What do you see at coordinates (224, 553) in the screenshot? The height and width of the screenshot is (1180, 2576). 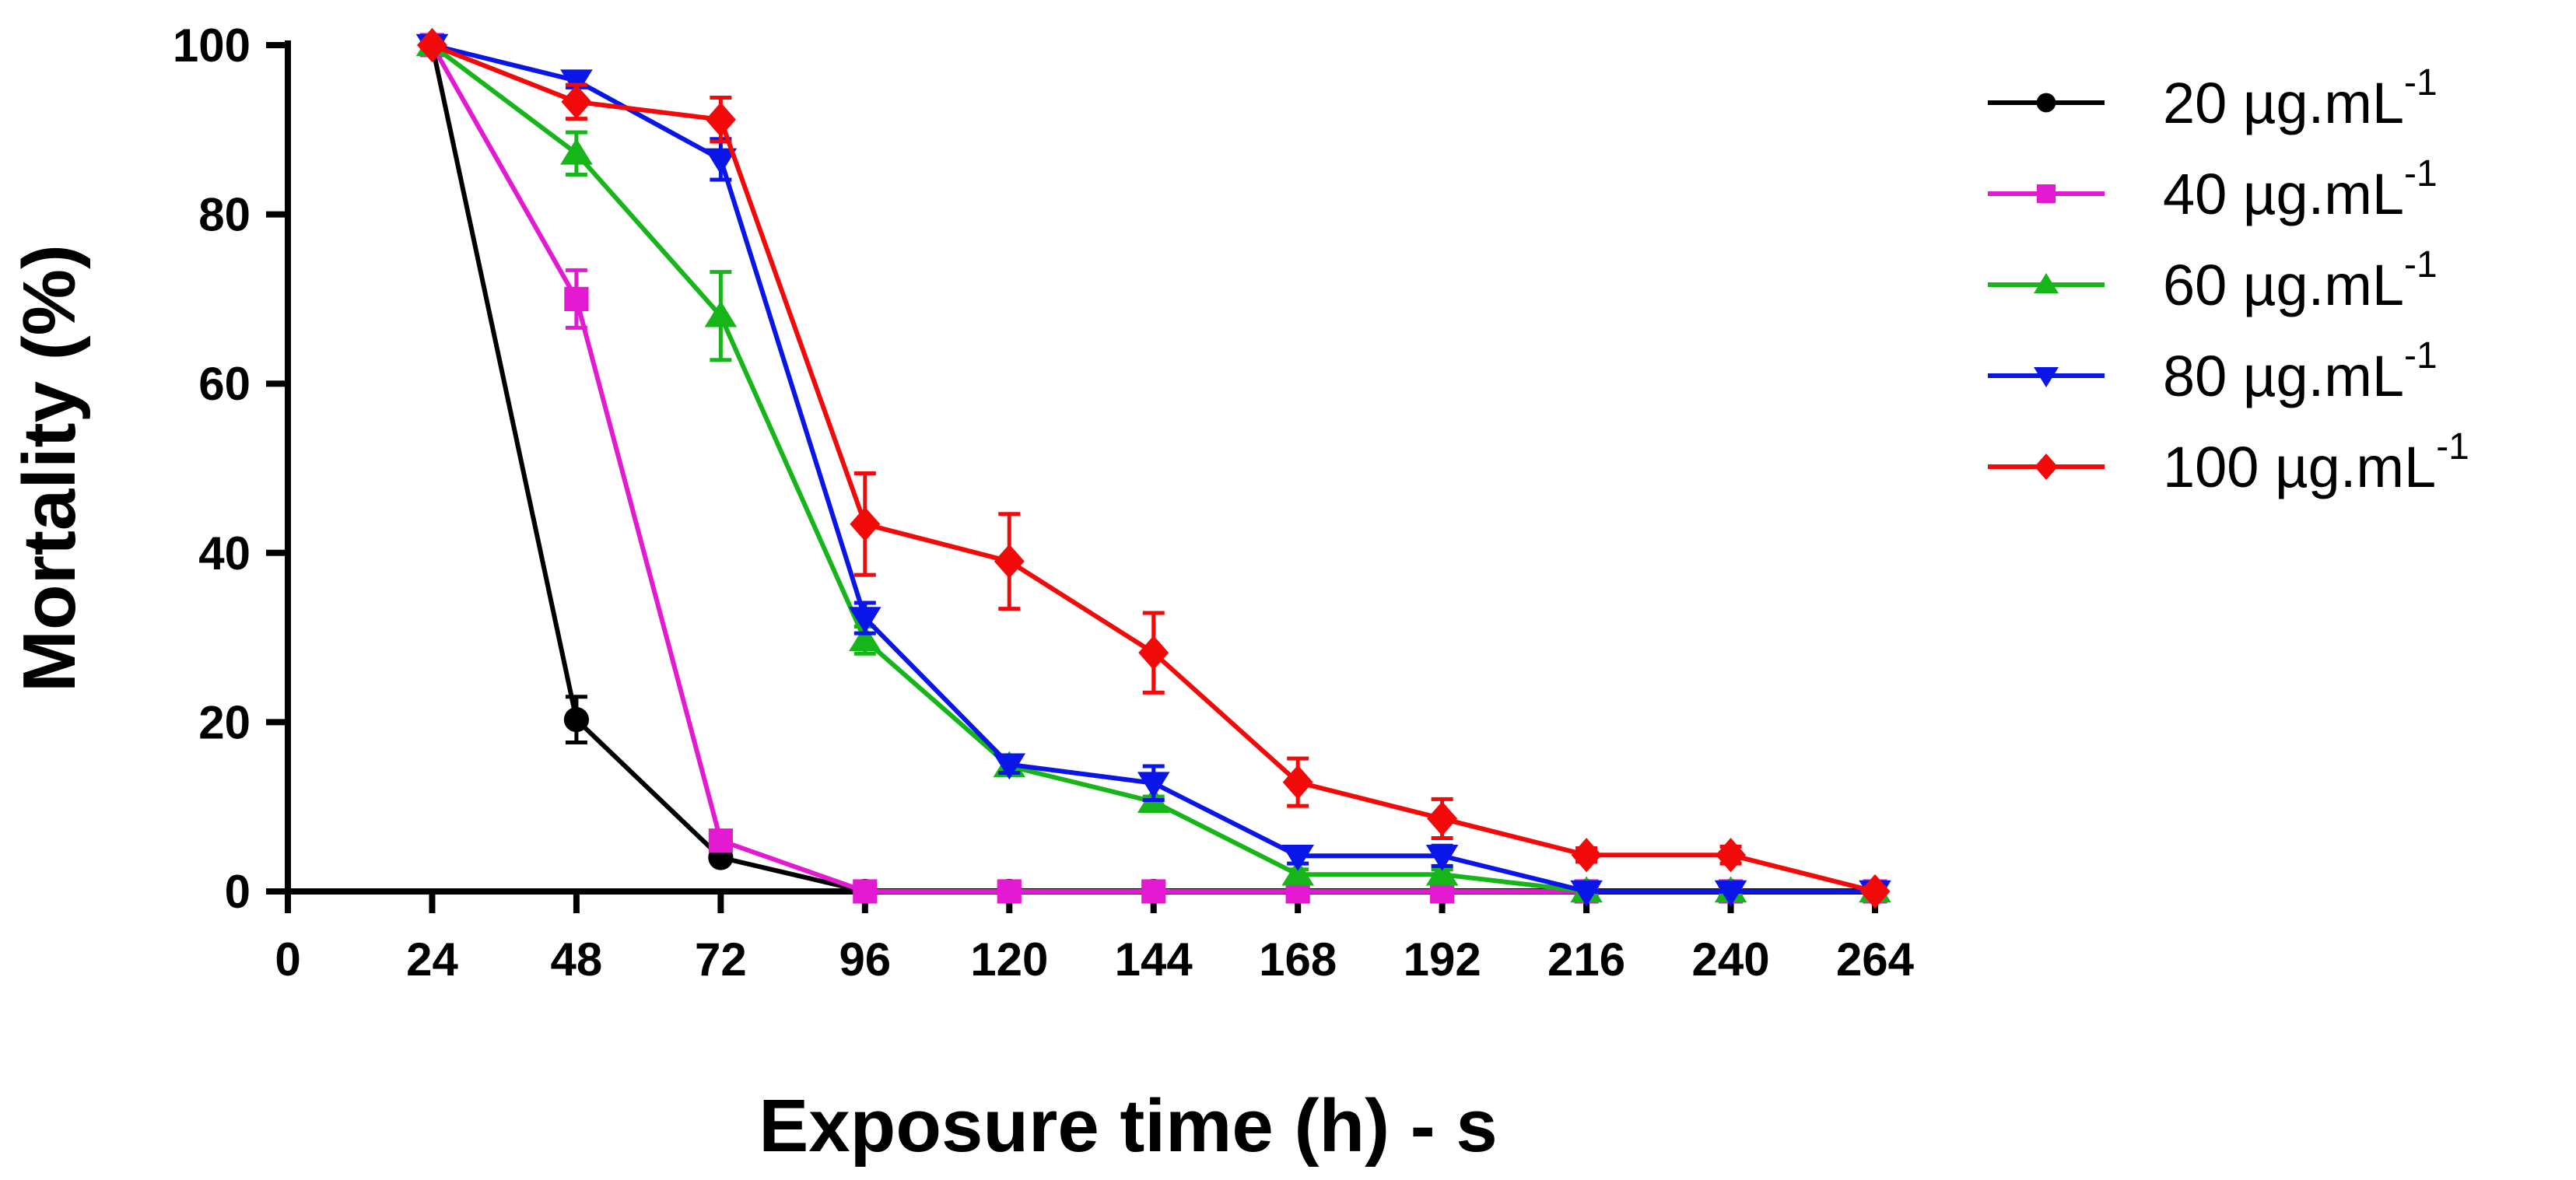 I see `y-tick-label: 40` at bounding box center [224, 553].